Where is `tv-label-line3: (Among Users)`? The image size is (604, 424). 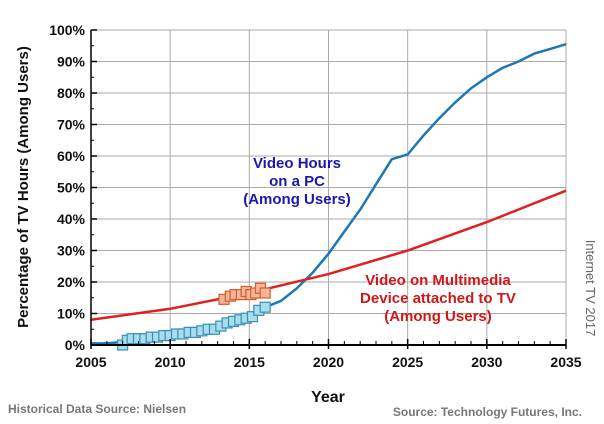
tv-label-line3: (Among Users) is located at coordinates (438, 316).